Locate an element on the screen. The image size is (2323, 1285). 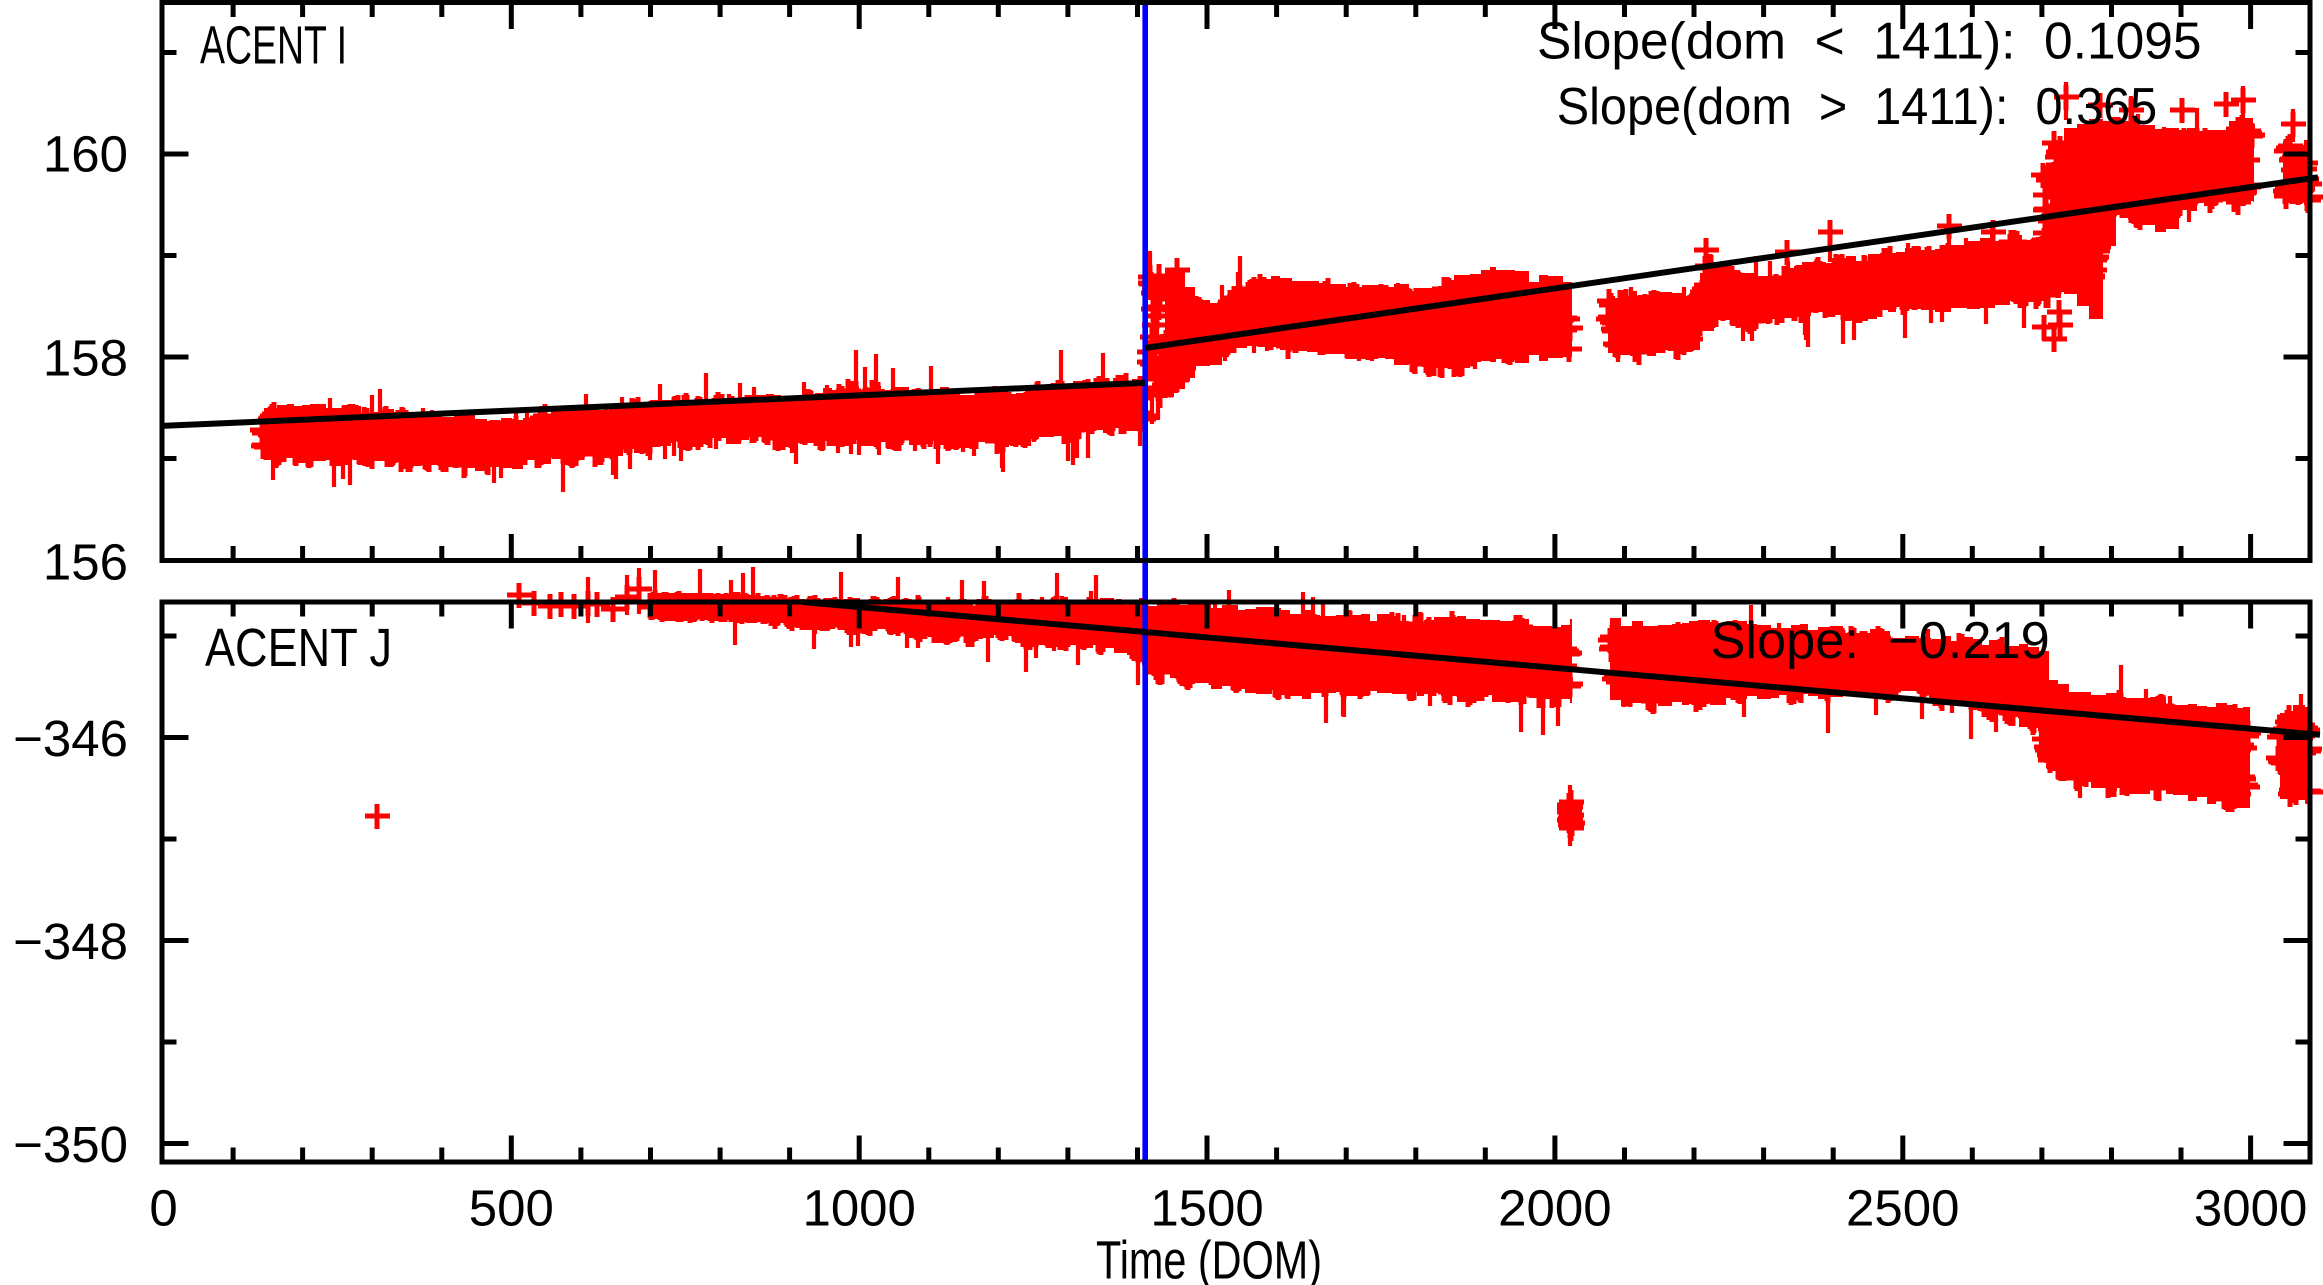
svg-text: 0 is located at coordinates (163, 1208).